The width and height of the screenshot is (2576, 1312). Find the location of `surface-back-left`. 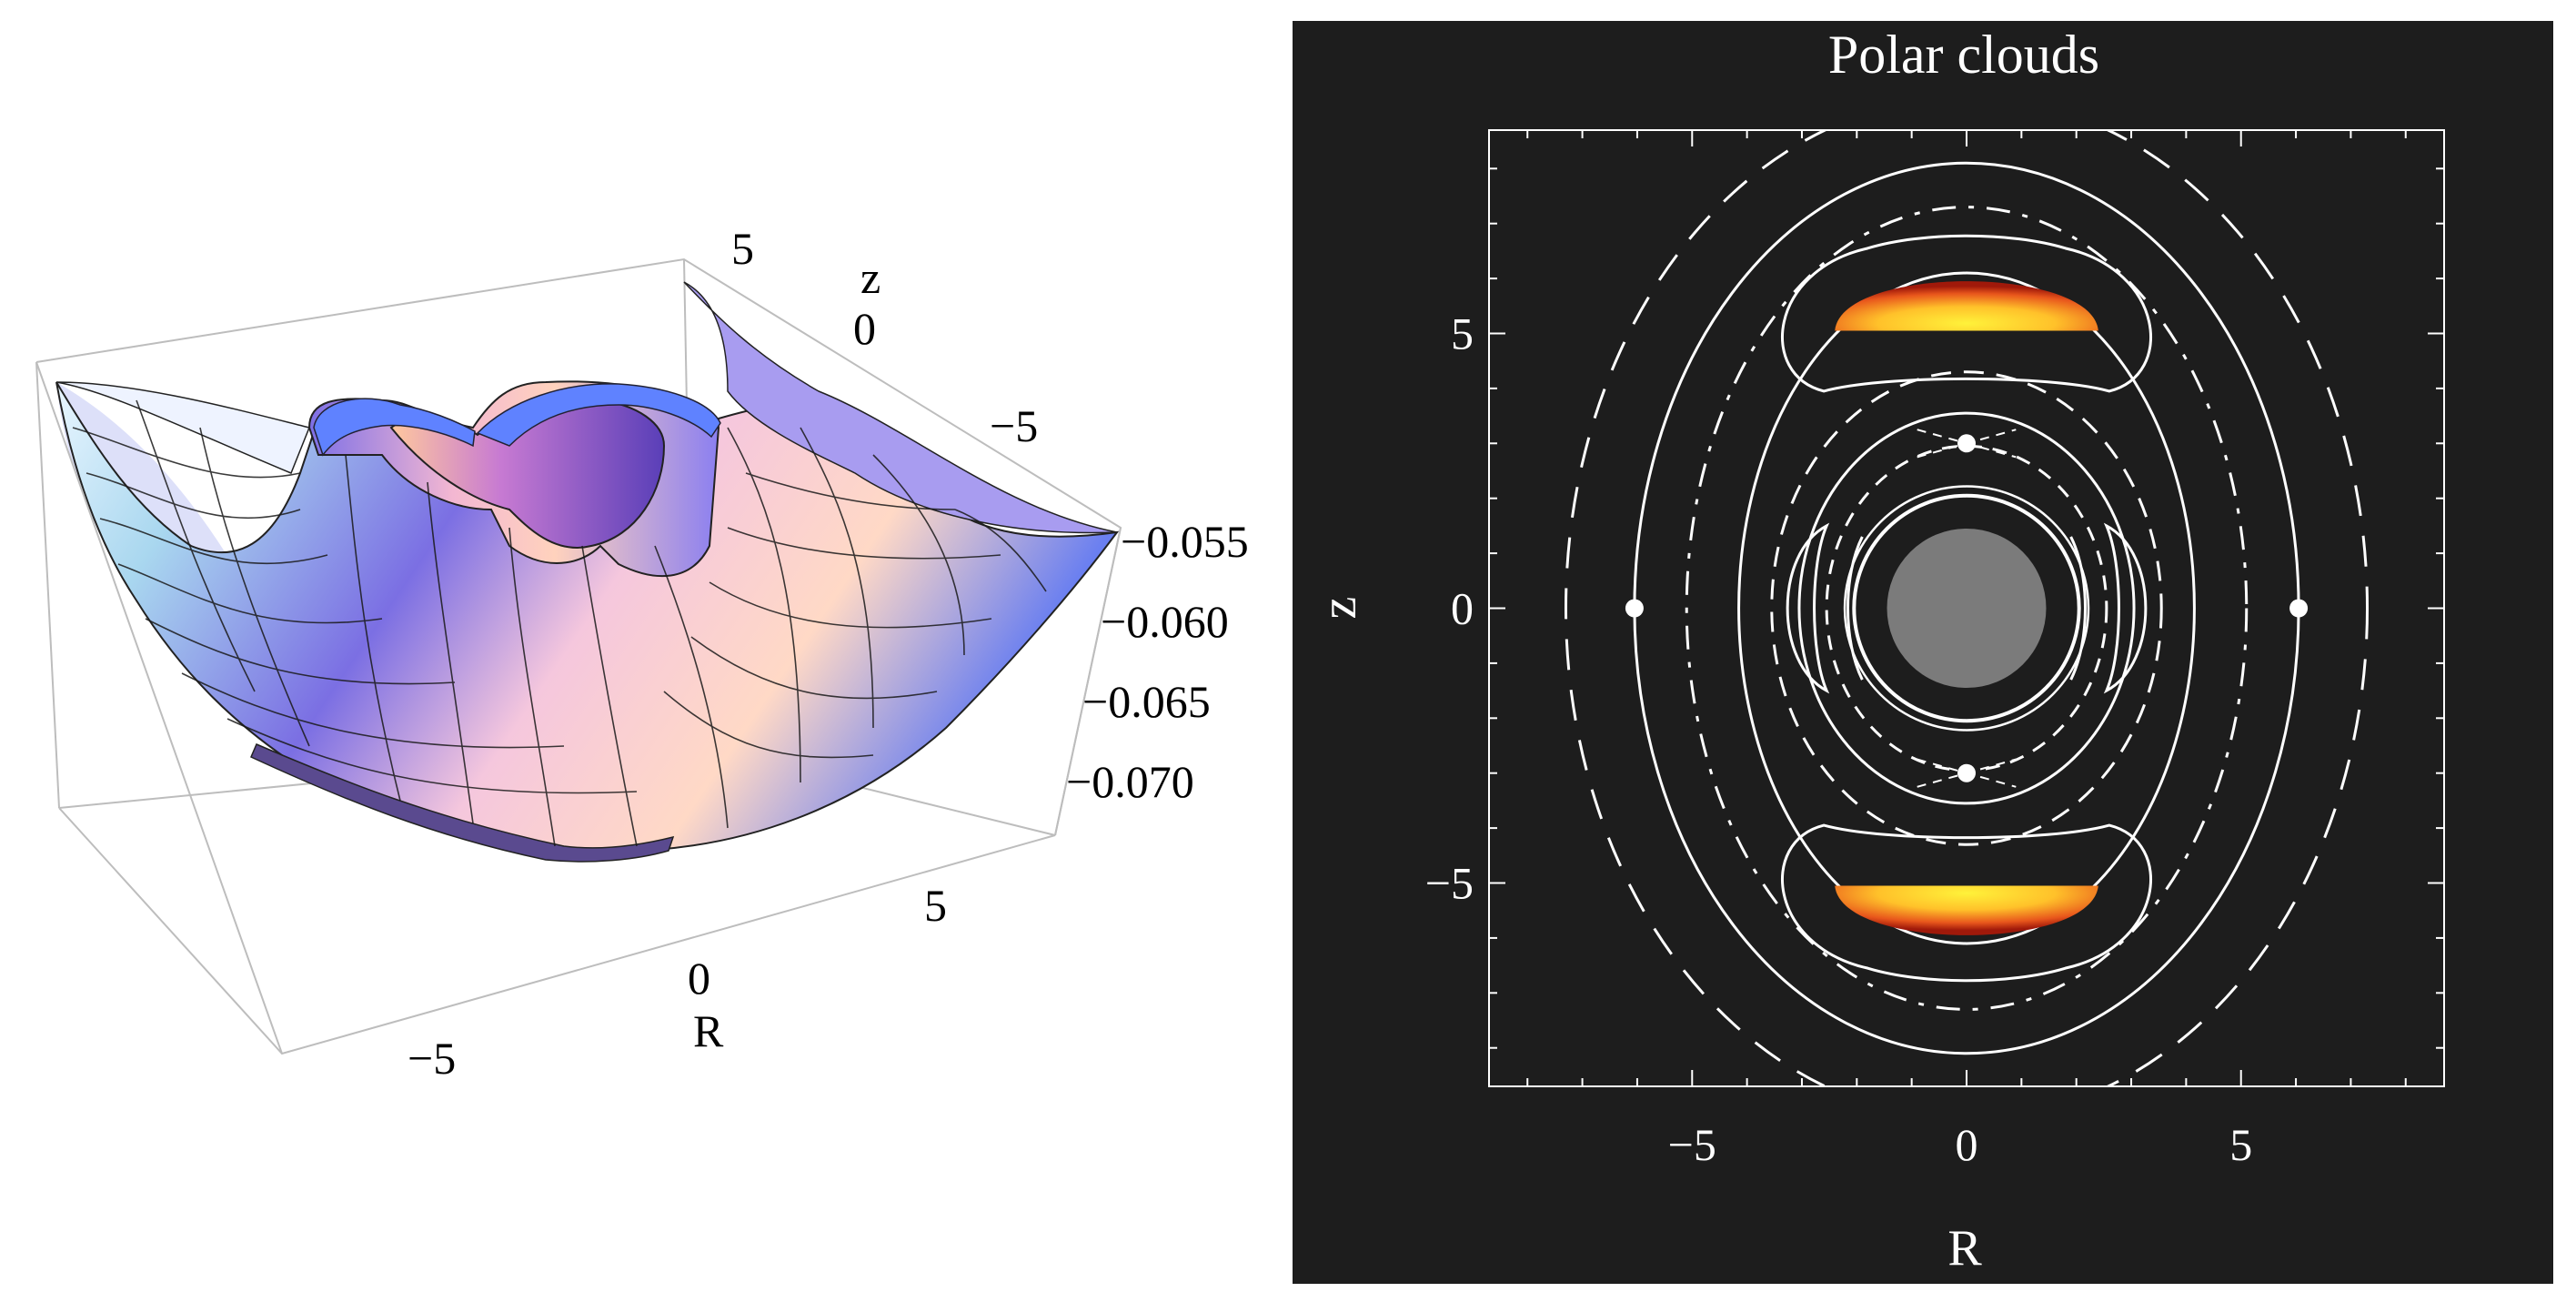

surface-back-left is located at coordinates (183, 427).